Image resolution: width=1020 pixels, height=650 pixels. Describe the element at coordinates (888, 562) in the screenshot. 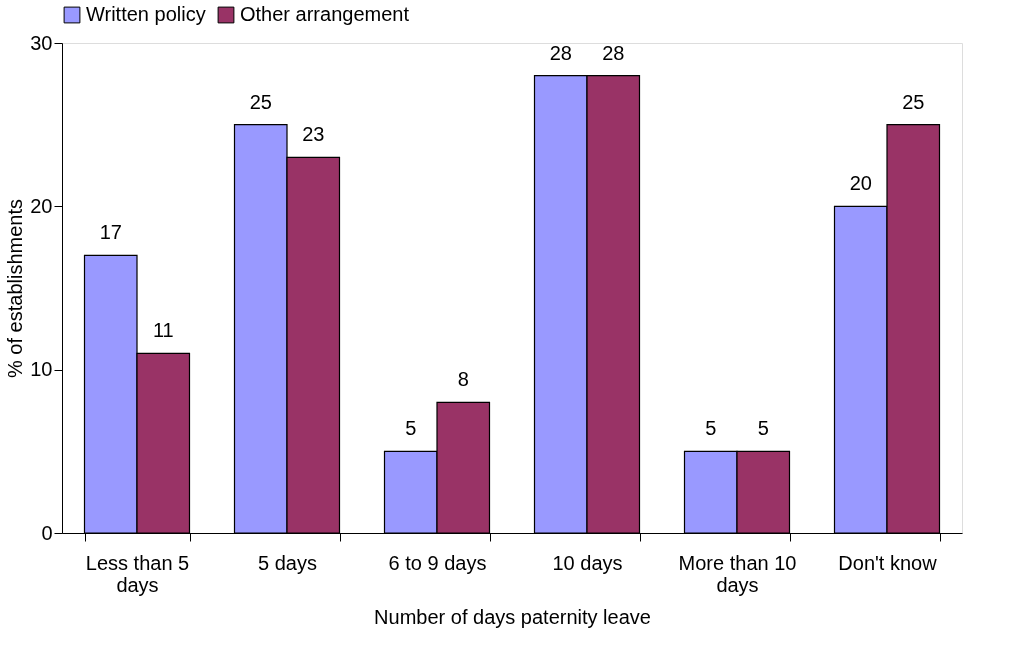

I see `x-tick-label: Don't know` at that location.